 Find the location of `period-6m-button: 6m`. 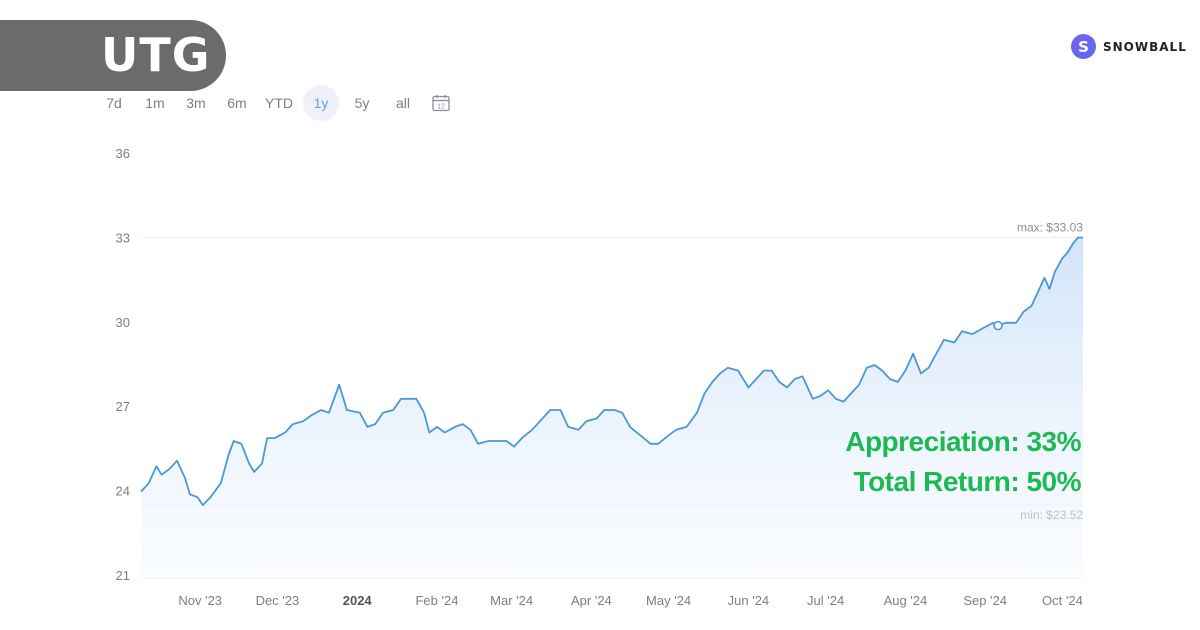

period-6m-button: 6m is located at coordinates (237, 103).